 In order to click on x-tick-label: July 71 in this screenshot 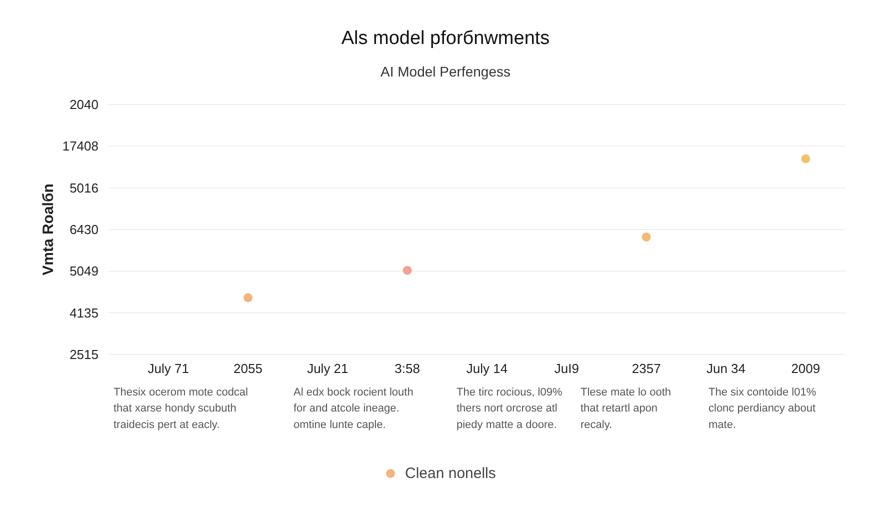, I will do `click(168, 368)`.